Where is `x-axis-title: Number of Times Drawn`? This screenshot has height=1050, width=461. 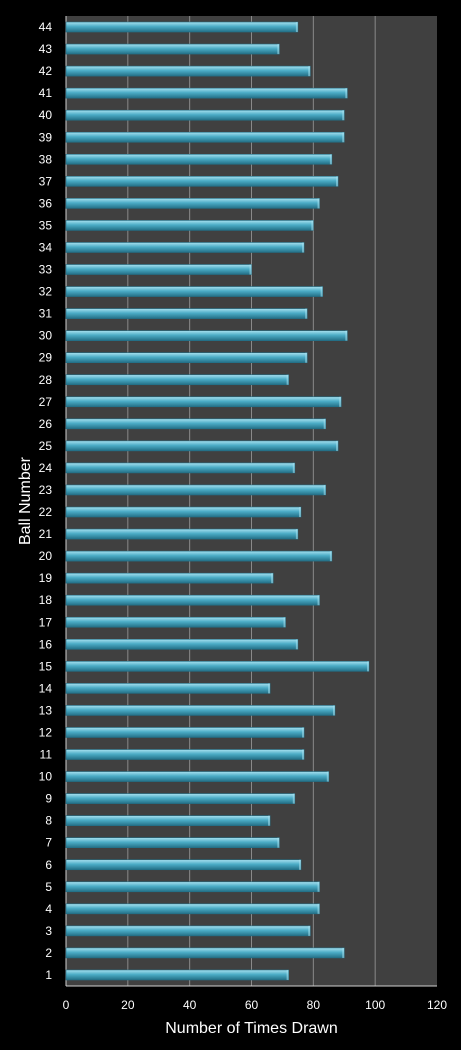
x-axis-title: Number of Times Drawn is located at coordinates (251, 1028).